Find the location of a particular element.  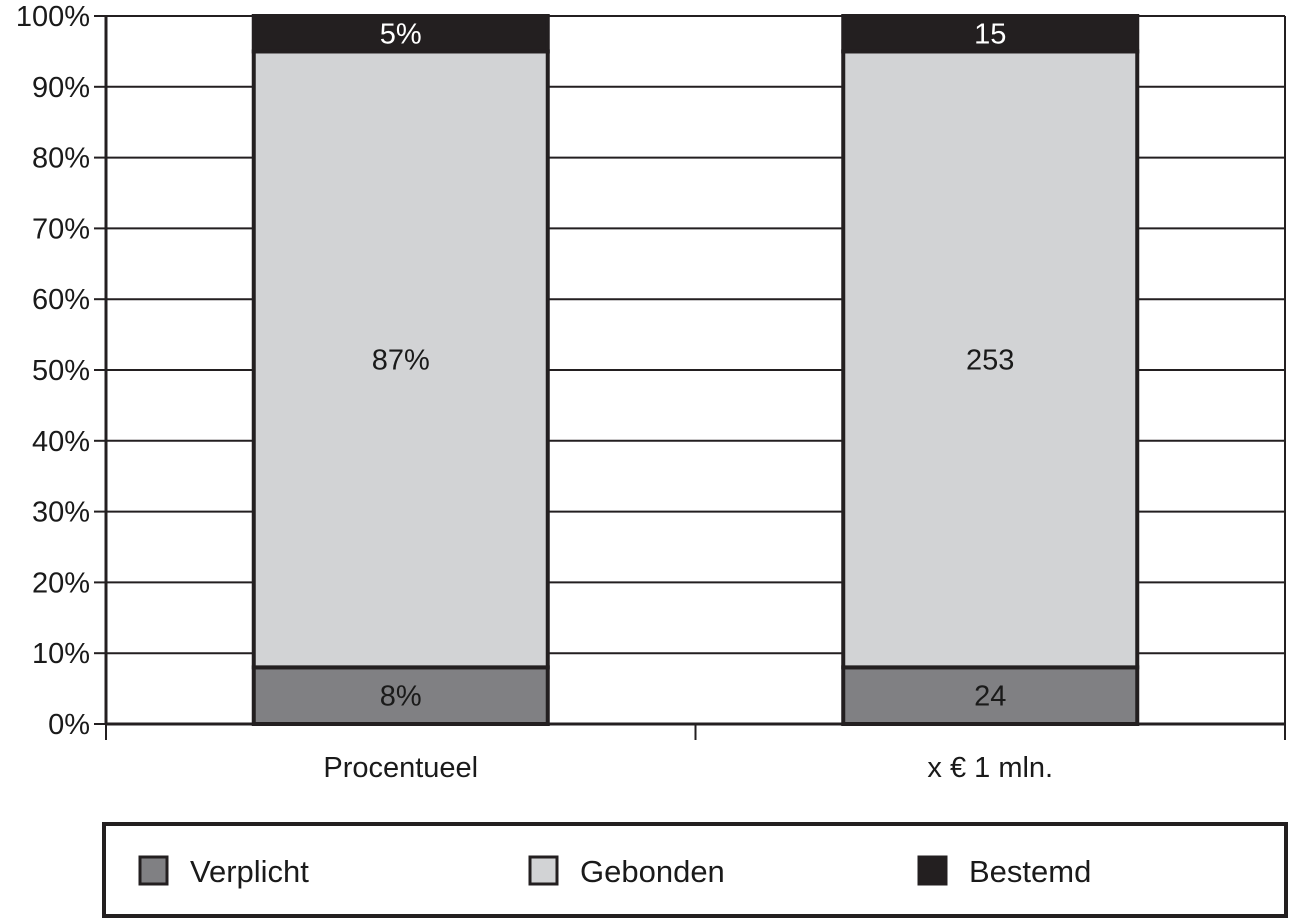

legend-swatch-verplicht is located at coordinates (153, 870).